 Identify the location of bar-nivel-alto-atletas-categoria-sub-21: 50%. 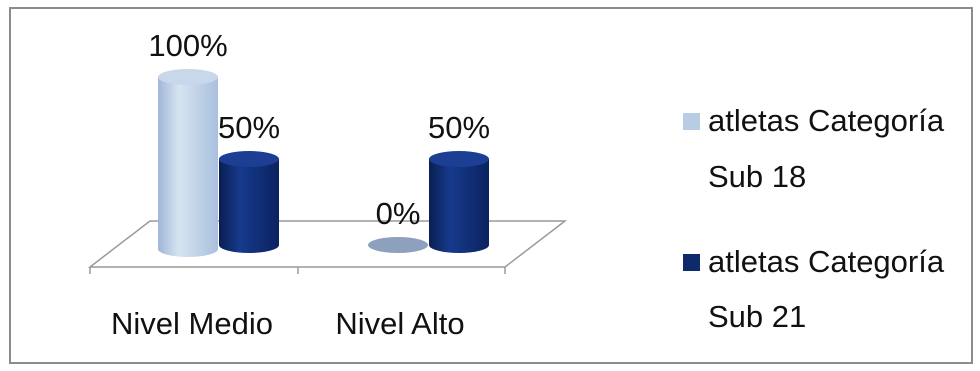
(459, 181).